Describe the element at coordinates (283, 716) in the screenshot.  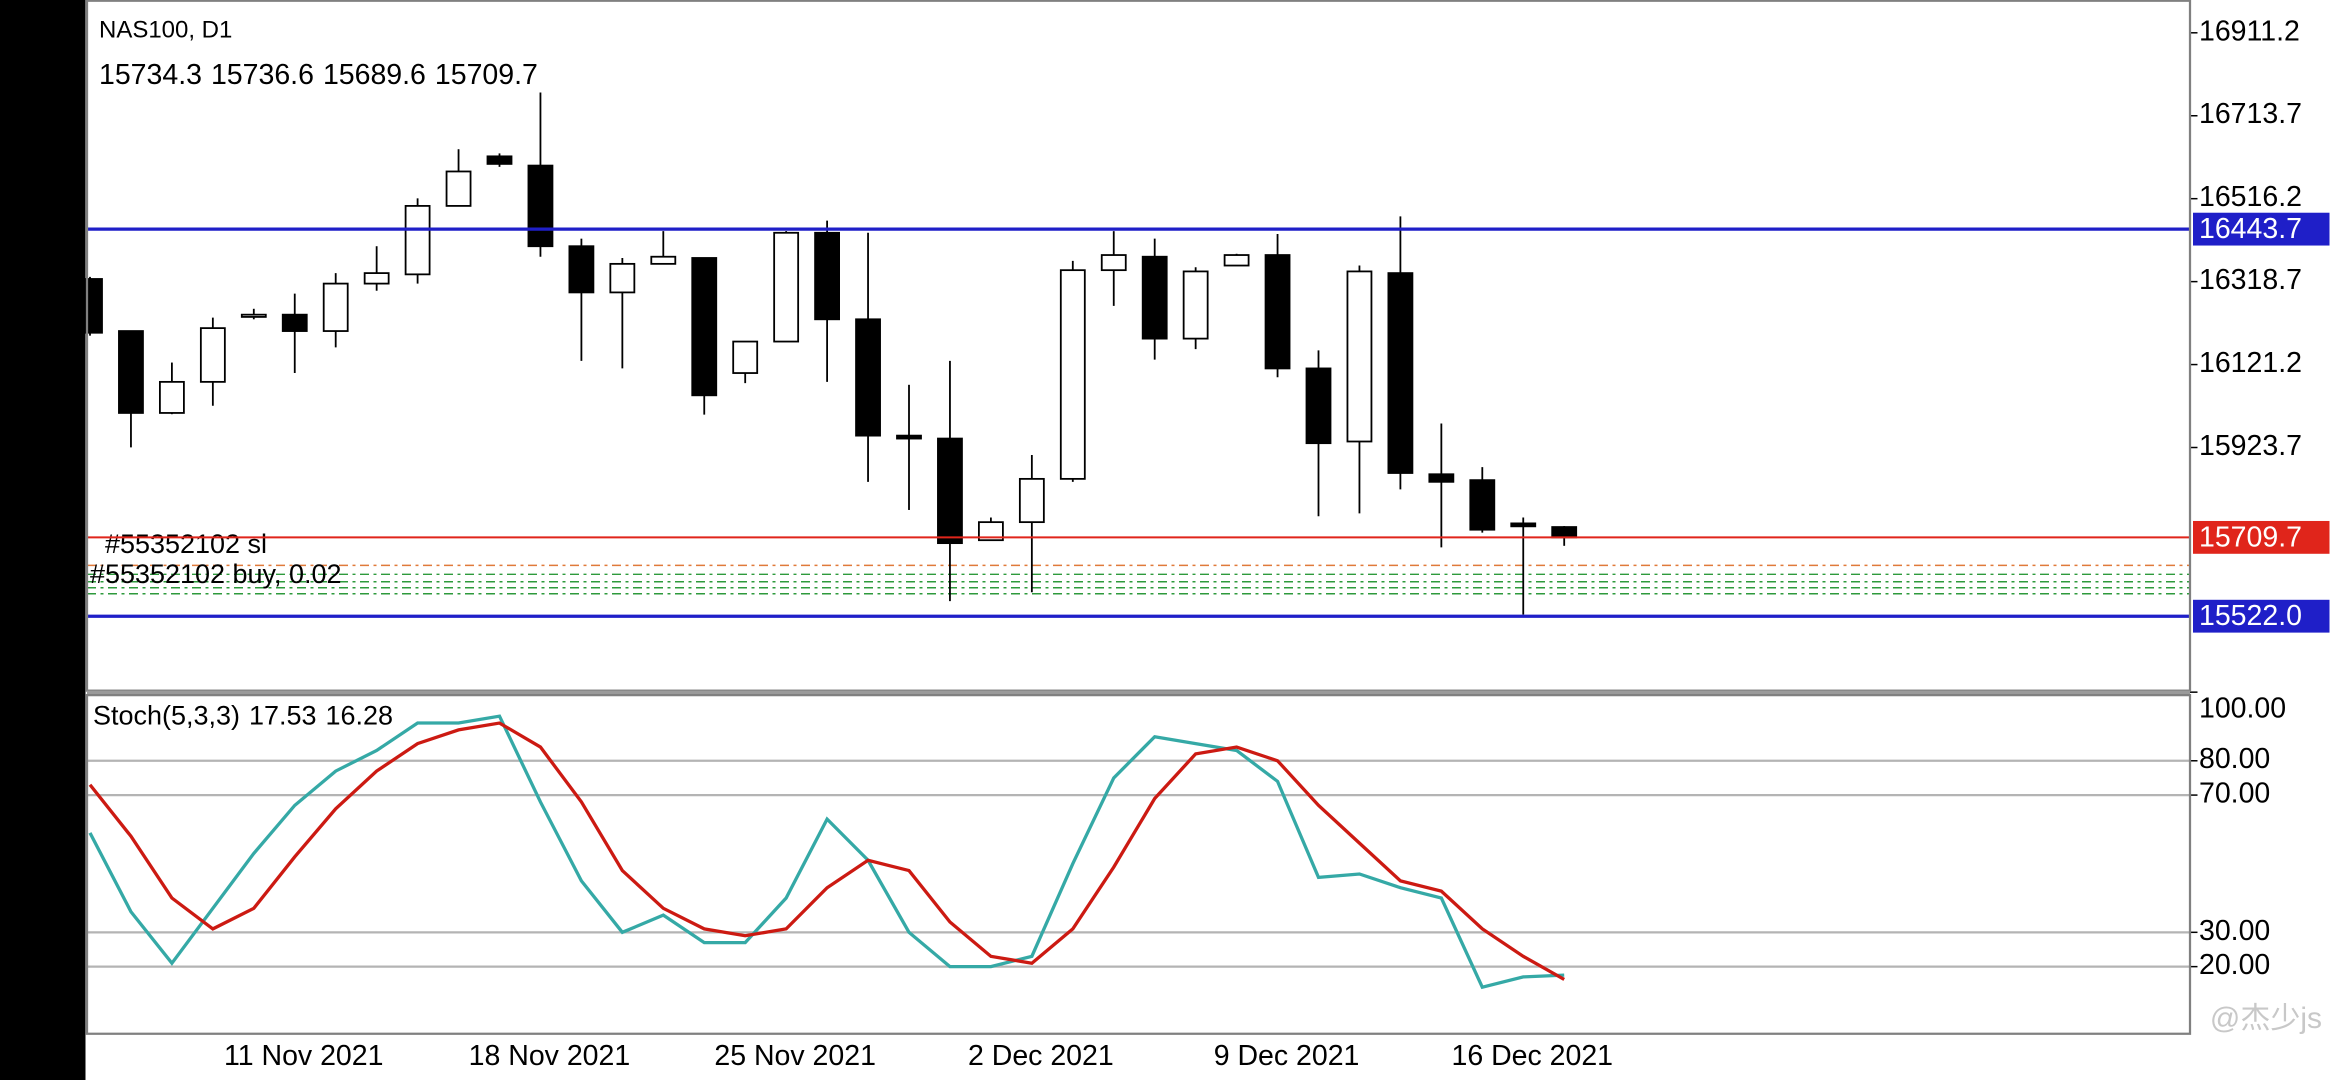
I see `main-value: 17.53` at that location.